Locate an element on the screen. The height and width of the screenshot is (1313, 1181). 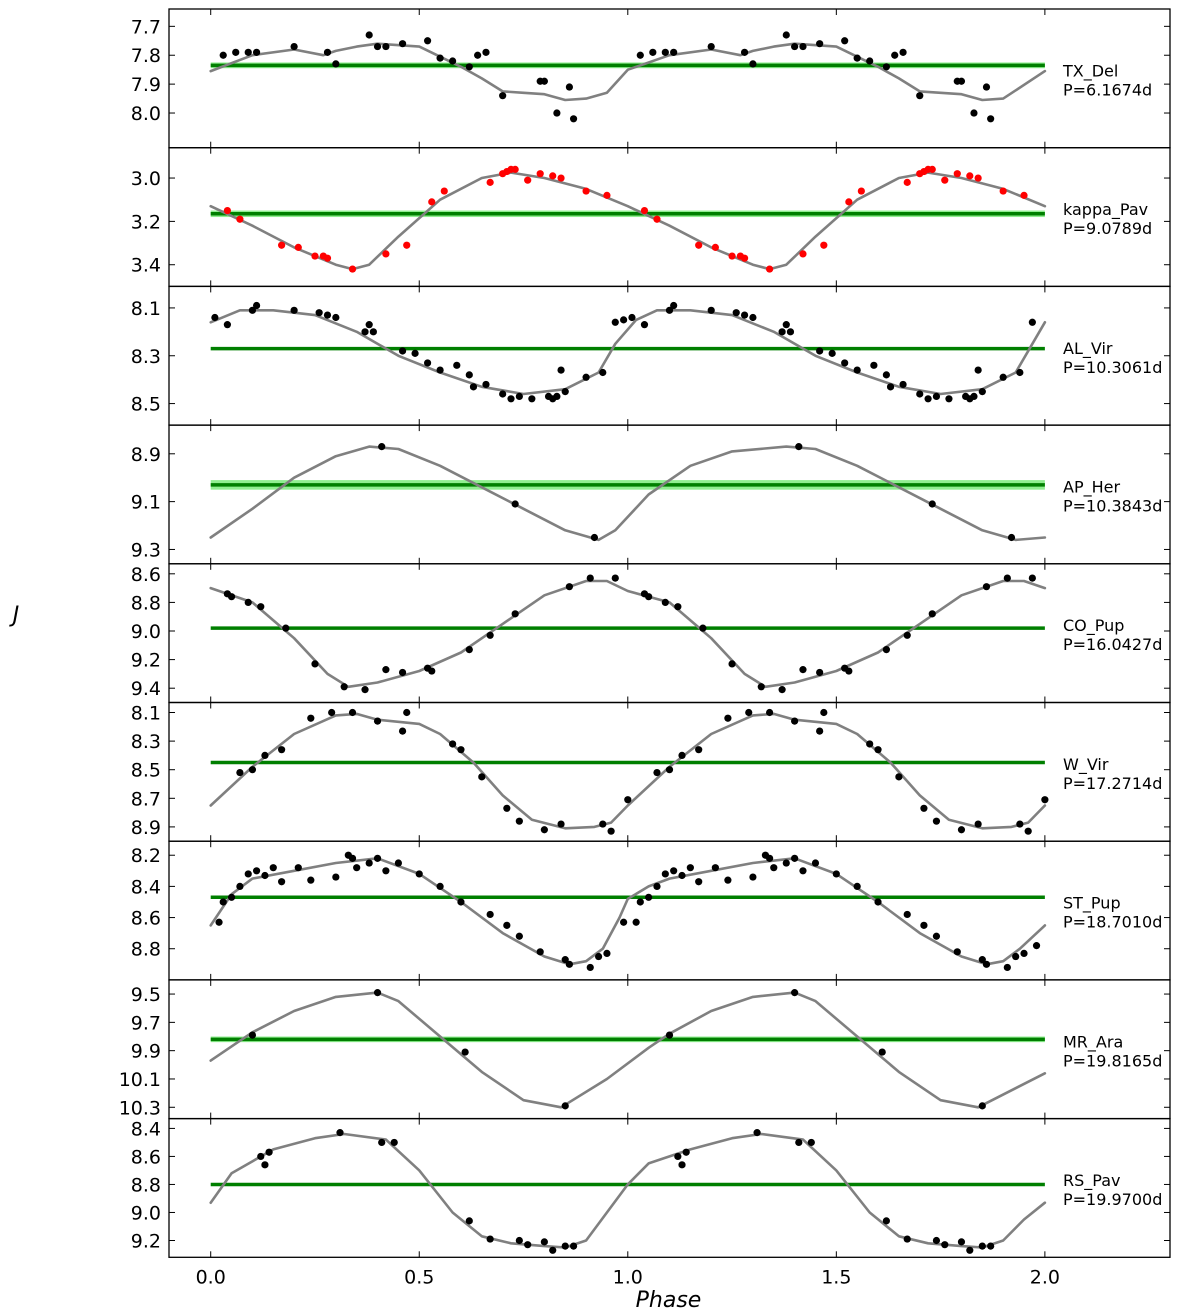
y-tick-label: 8.6 is located at coordinates (146, 575).